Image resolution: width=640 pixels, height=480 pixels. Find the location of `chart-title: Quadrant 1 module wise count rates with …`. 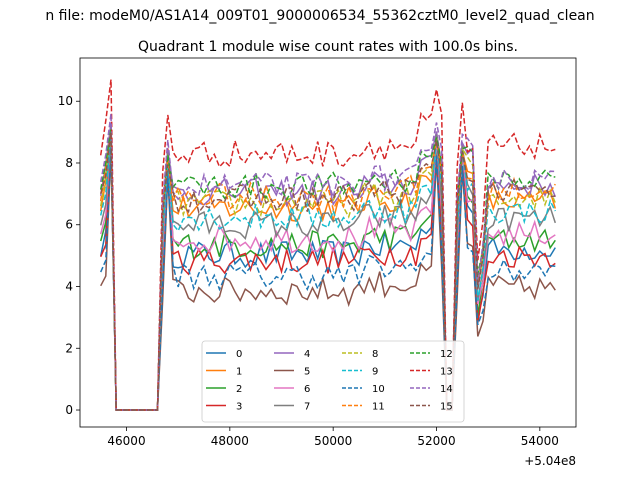

chart-title: Quadrant 1 module wise count rates with … is located at coordinates (328, 47).